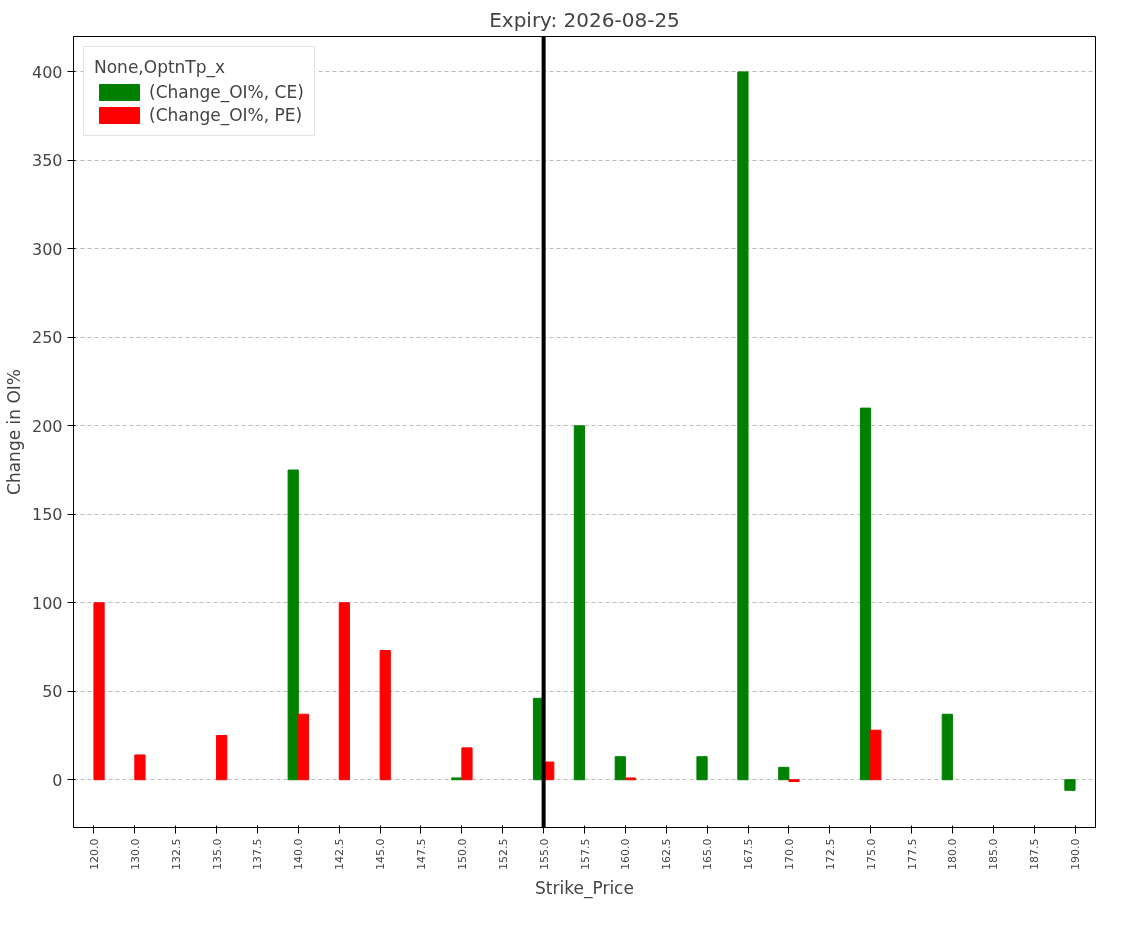 This screenshot has height=929, width=1143. Describe the element at coordinates (994, 854) in the screenshot. I see `x-tick-label: 185.0` at that location.